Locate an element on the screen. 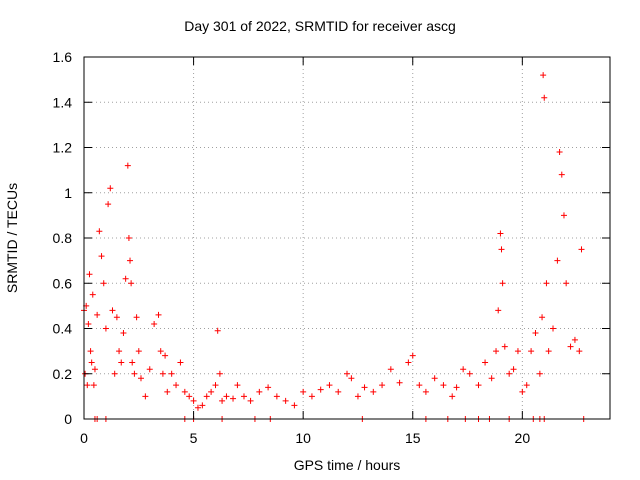 The image size is (640, 480). y-tick-label: 1 is located at coordinates (68, 193).